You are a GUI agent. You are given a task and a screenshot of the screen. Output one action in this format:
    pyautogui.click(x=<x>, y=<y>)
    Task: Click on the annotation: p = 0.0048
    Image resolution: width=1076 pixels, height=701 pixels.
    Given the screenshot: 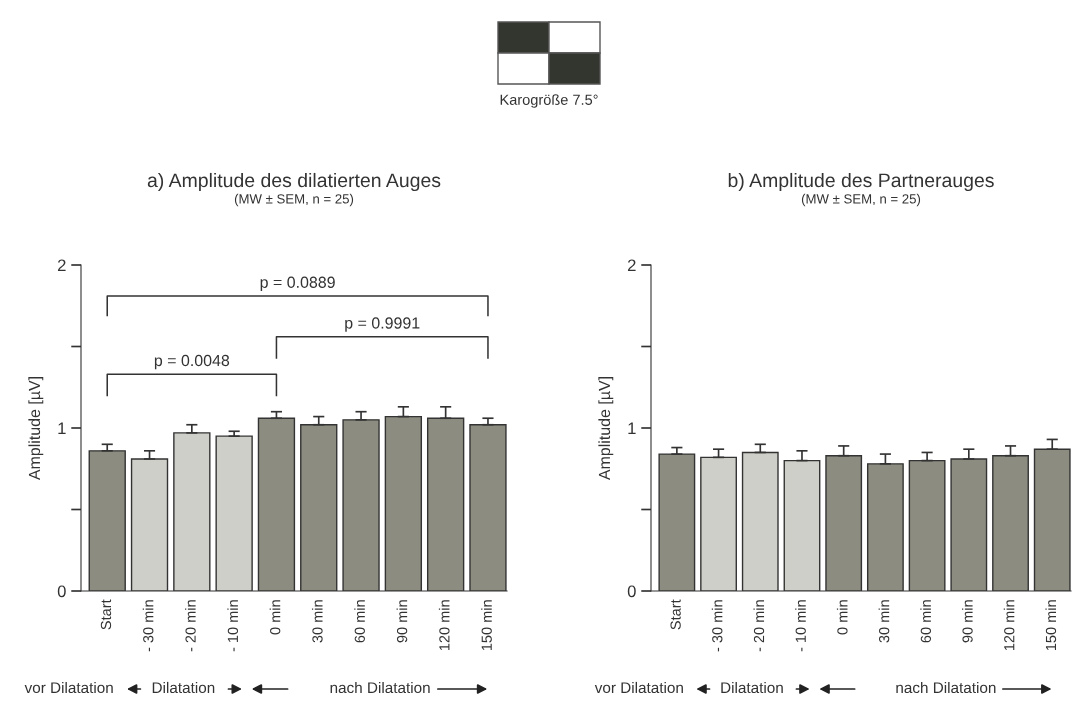 What is the action you would take?
    pyautogui.click(x=192, y=362)
    